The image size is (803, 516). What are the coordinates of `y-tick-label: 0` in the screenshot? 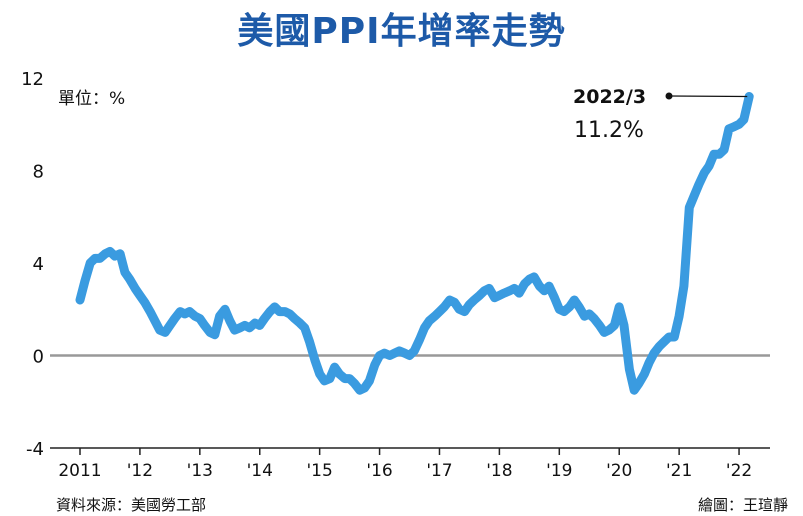 It's located at (38, 357).